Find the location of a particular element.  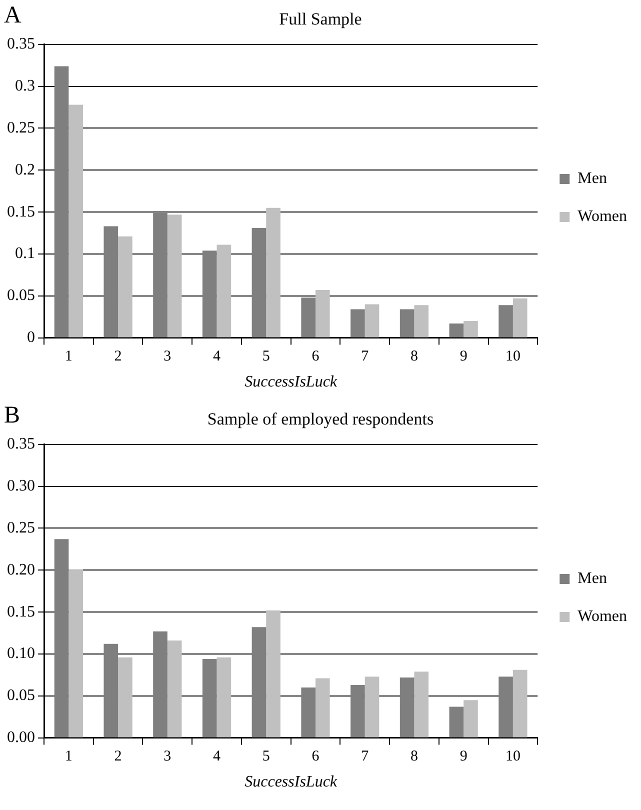

y-tick-label: 0 is located at coordinates (31, 337).